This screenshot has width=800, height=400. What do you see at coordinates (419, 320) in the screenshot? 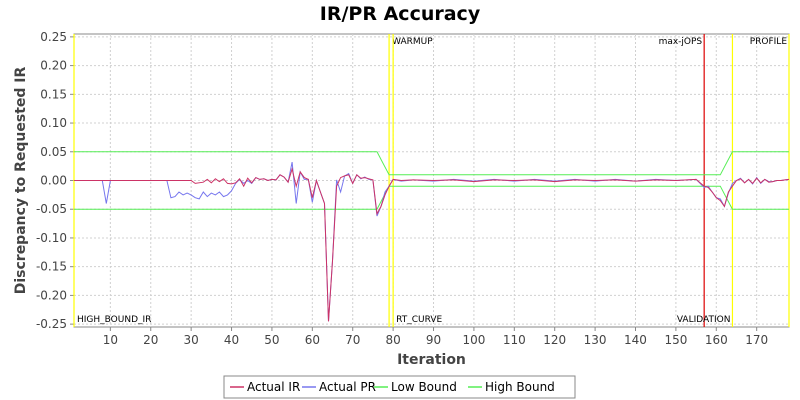
I see `marker-label: RT_CURVE` at bounding box center [419, 320].